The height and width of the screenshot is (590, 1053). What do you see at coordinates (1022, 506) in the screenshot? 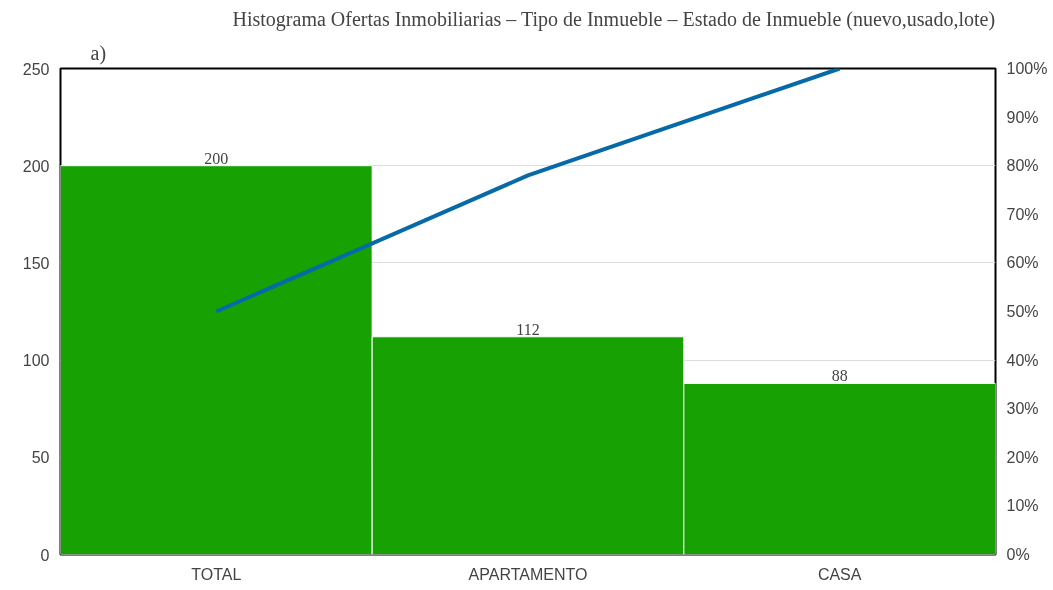
I see `y2-tick-label: 10%` at bounding box center [1022, 506].